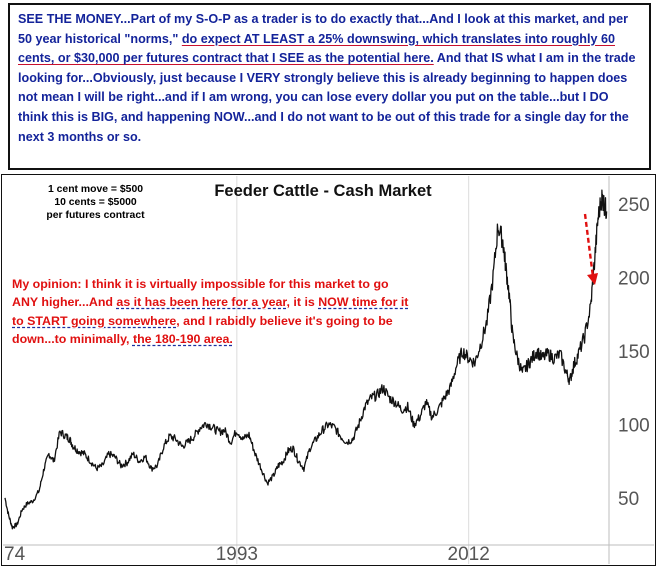 The width and height of the screenshot is (661, 571). What do you see at coordinates (634, 205) in the screenshot?
I see `y-tick-label: 250` at bounding box center [634, 205].